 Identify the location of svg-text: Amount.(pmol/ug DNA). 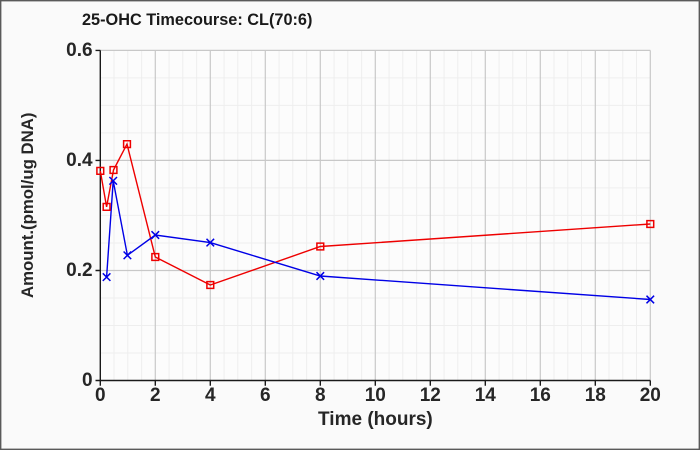
(27, 205).